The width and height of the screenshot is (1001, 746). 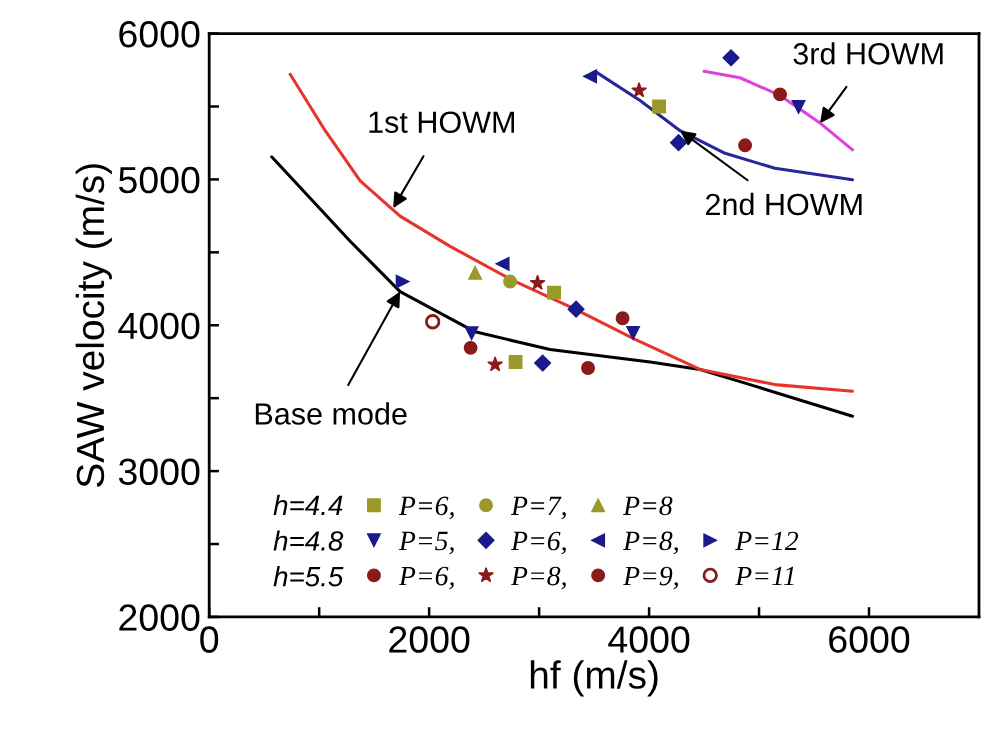 What do you see at coordinates (647, 506) in the screenshot?
I see `legend-label: P=8` at bounding box center [647, 506].